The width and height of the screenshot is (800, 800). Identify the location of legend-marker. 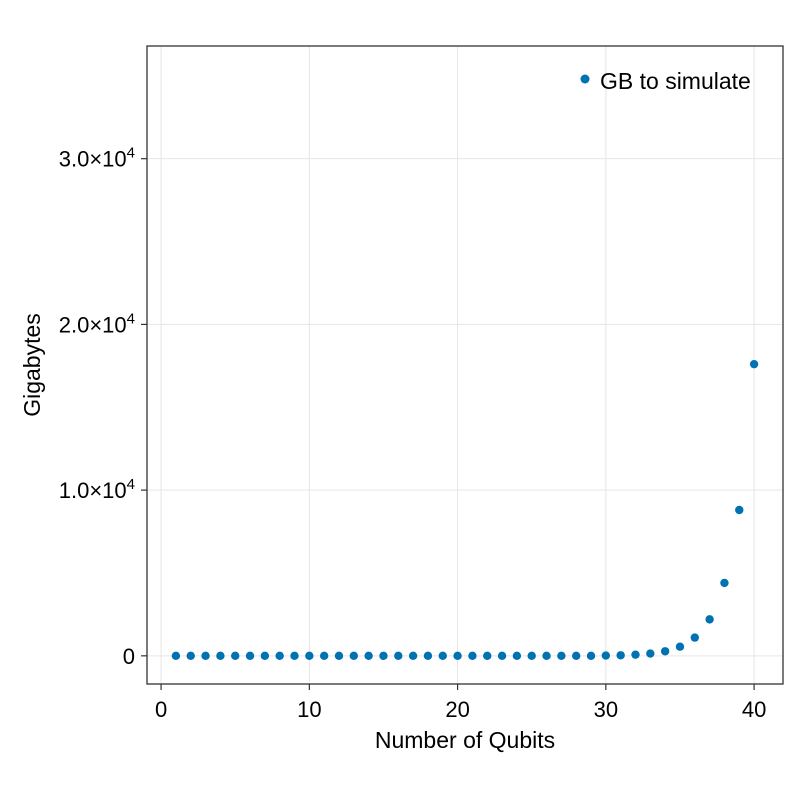
(585, 79).